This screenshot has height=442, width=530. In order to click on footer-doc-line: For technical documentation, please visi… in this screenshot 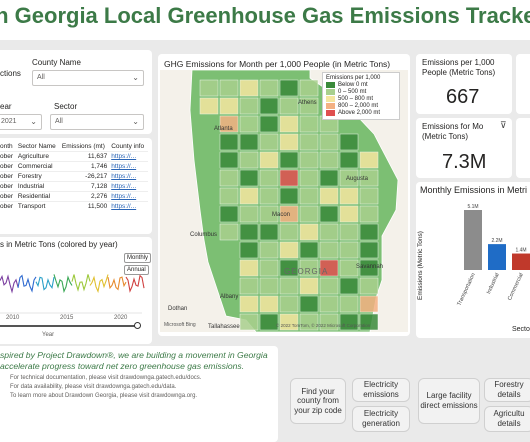, I will do `click(106, 378)`.